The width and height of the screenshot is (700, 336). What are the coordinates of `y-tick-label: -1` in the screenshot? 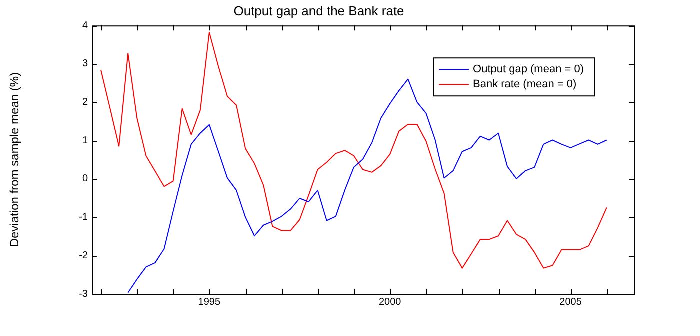 It's located at (83, 218).